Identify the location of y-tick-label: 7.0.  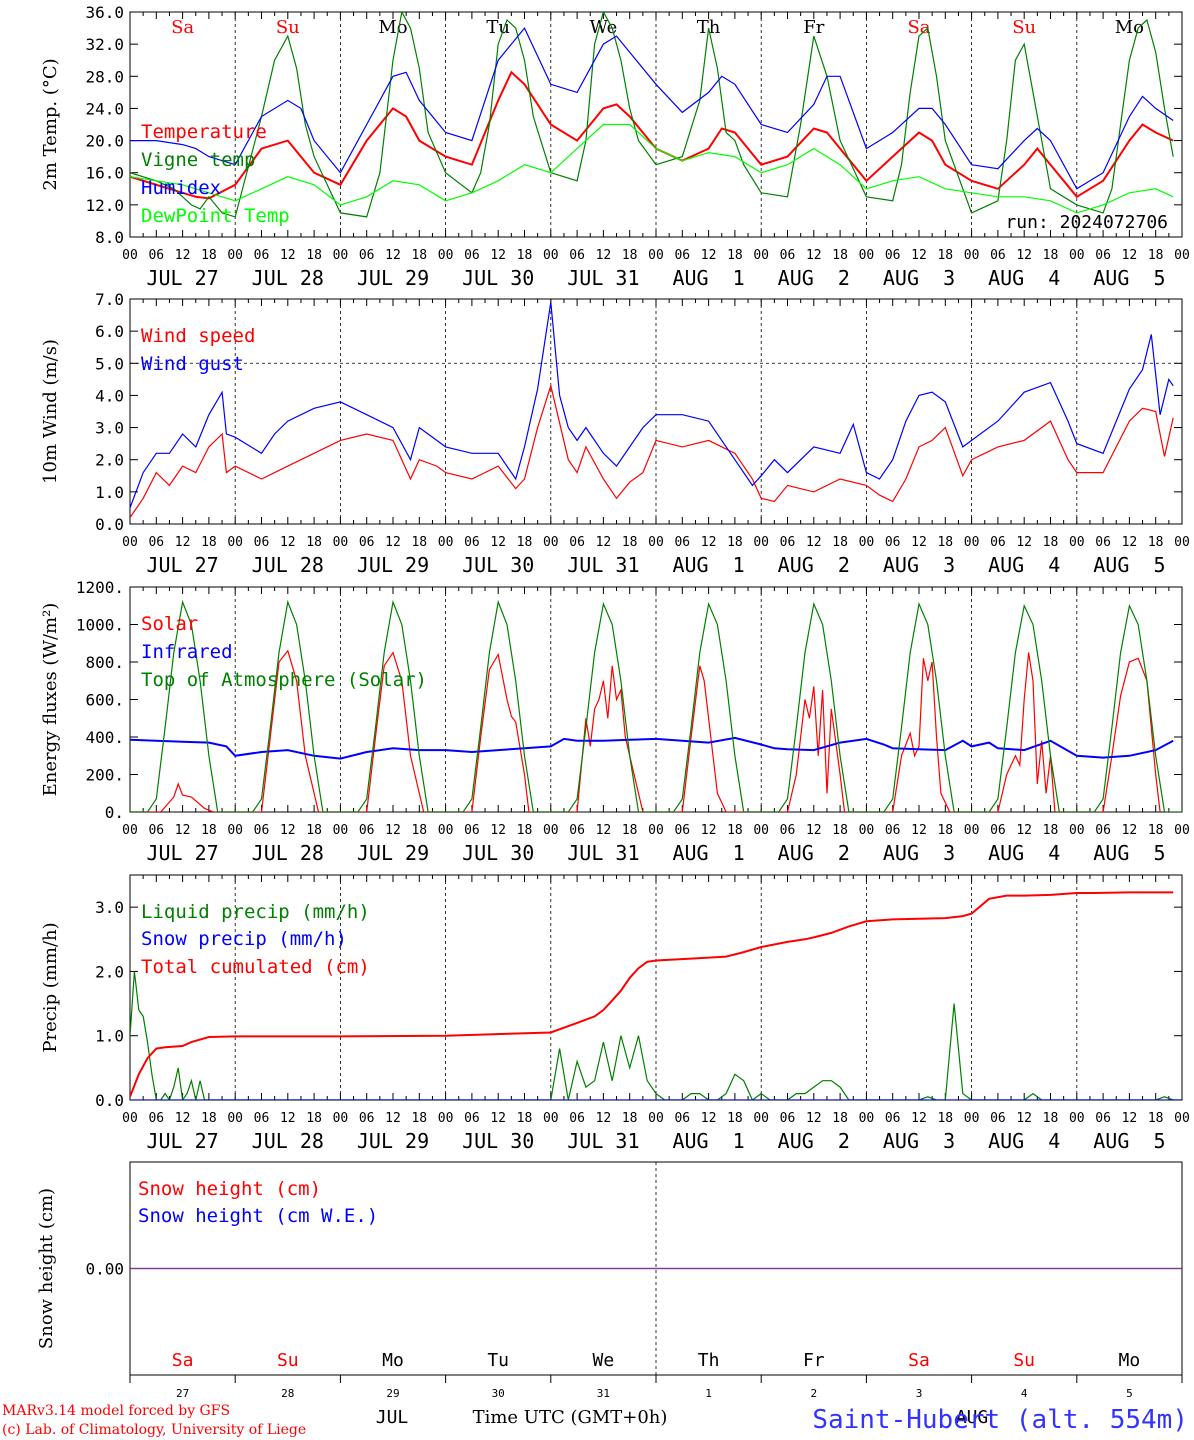
(109, 299).